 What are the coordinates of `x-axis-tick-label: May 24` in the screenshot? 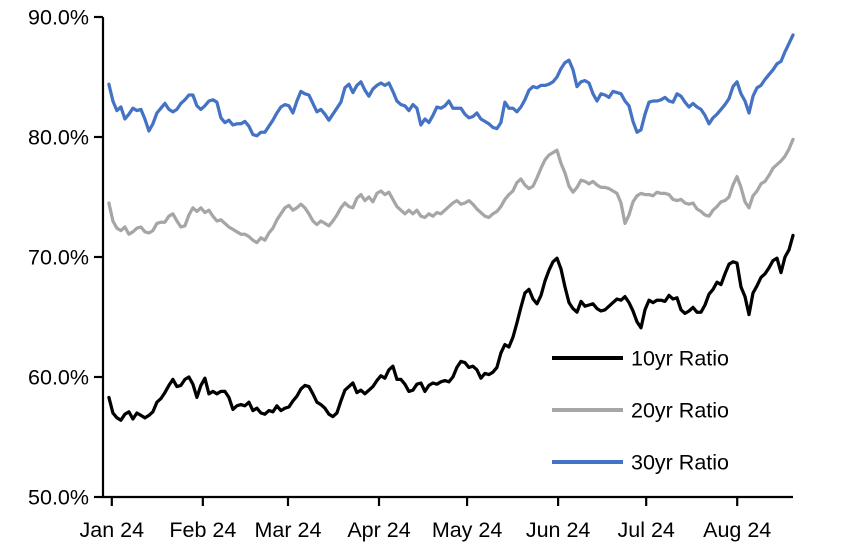 It's located at (467, 530).